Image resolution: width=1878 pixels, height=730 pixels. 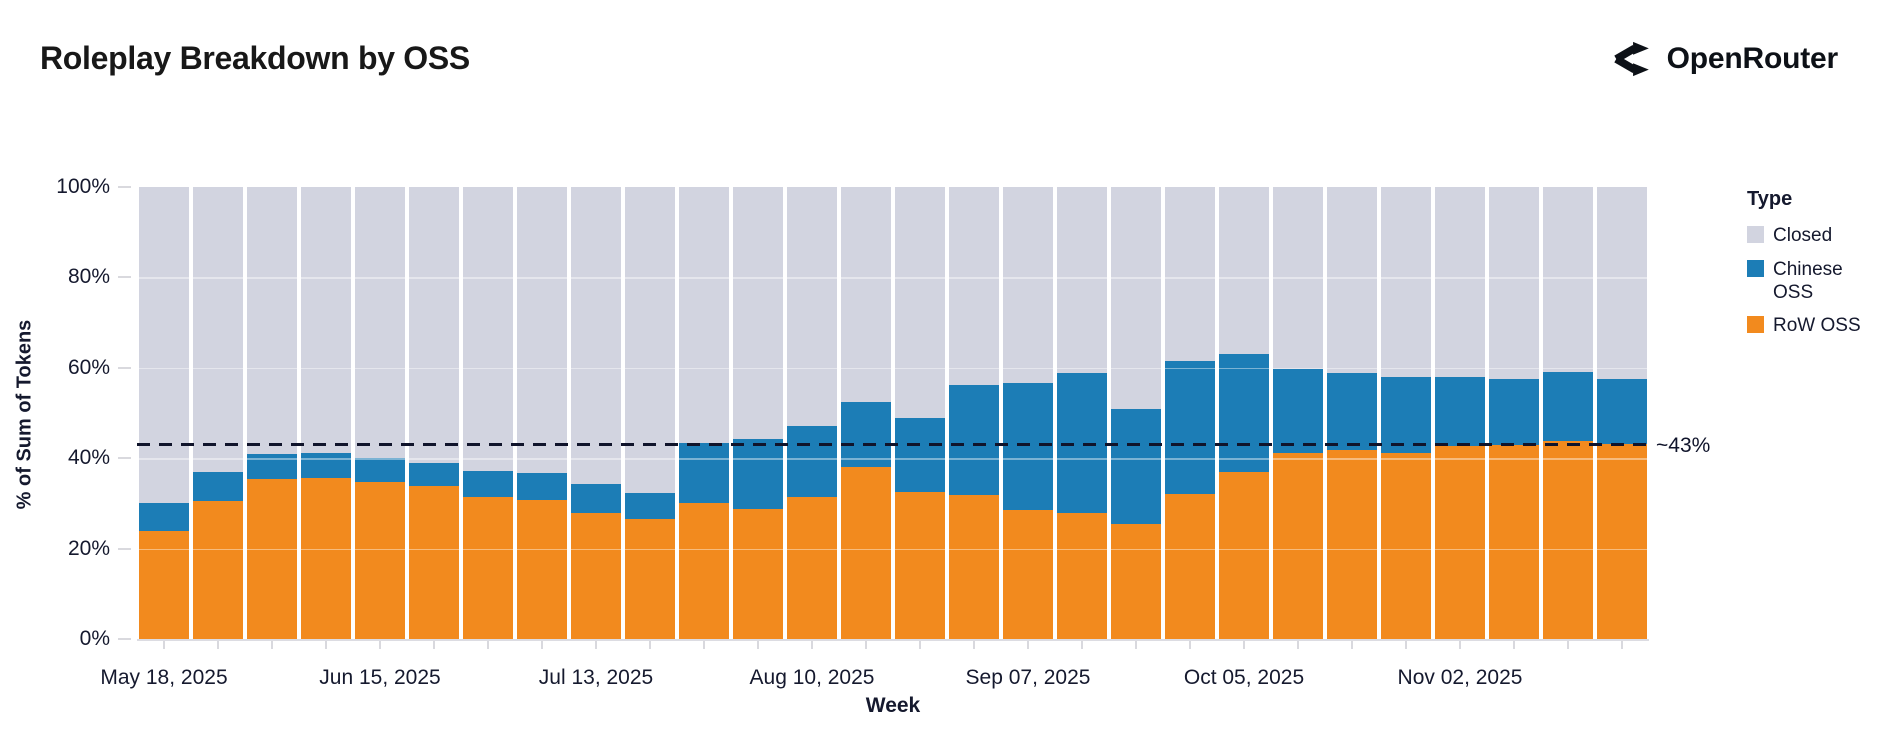 I want to click on bar-Nov 16, 2025, so click(x=1568, y=413).